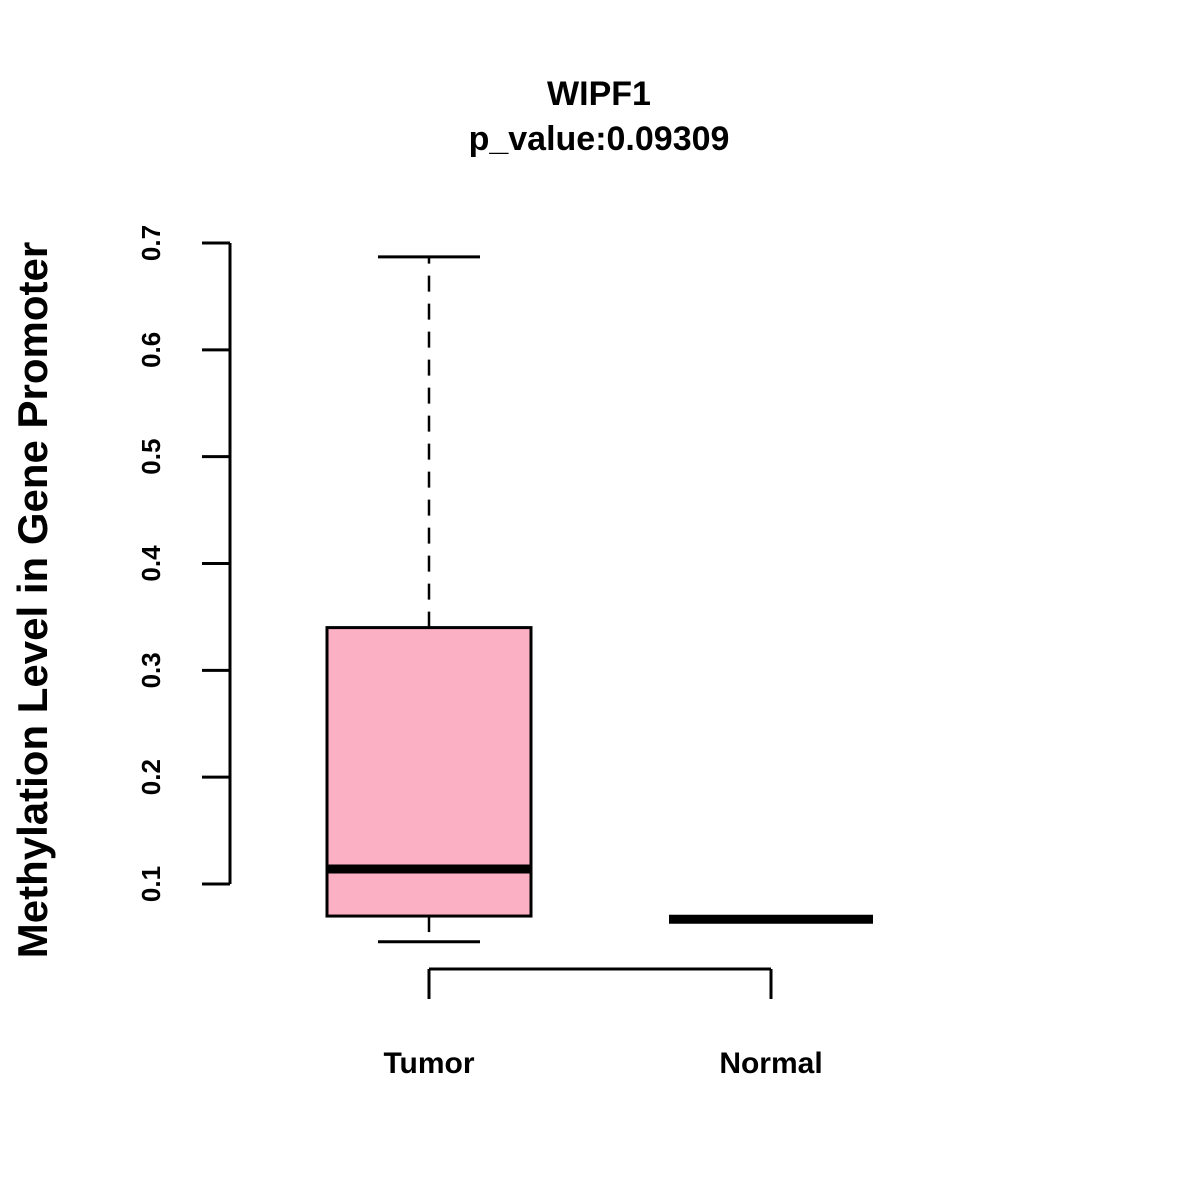 The height and width of the screenshot is (1200, 1200). Describe the element at coordinates (151, 243) in the screenshot. I see `y-tick-label: 0.7` at that location.